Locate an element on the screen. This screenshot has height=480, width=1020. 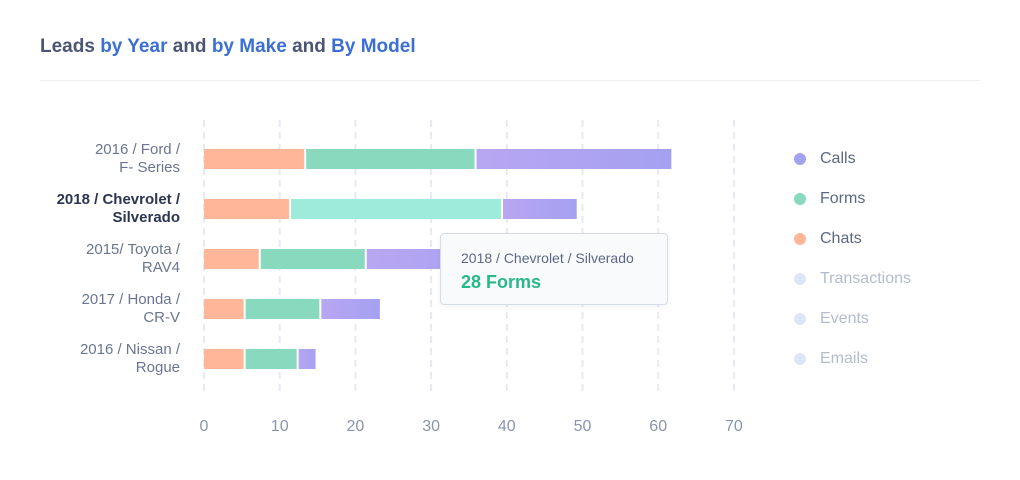
category-label-line: Silverado is located at coordinates (146, 217).